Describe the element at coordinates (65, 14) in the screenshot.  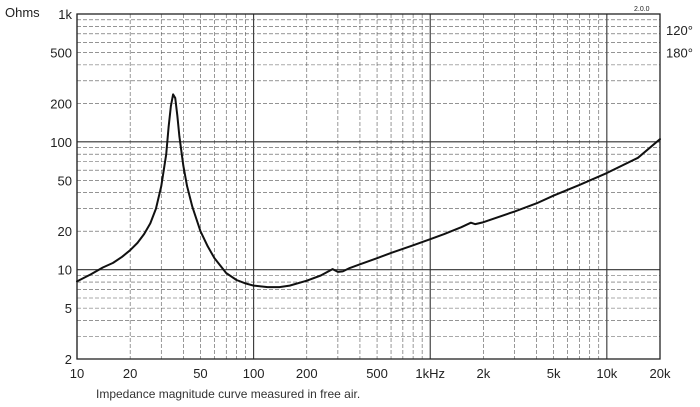
I see `y-tick-label: 1k` at that location.